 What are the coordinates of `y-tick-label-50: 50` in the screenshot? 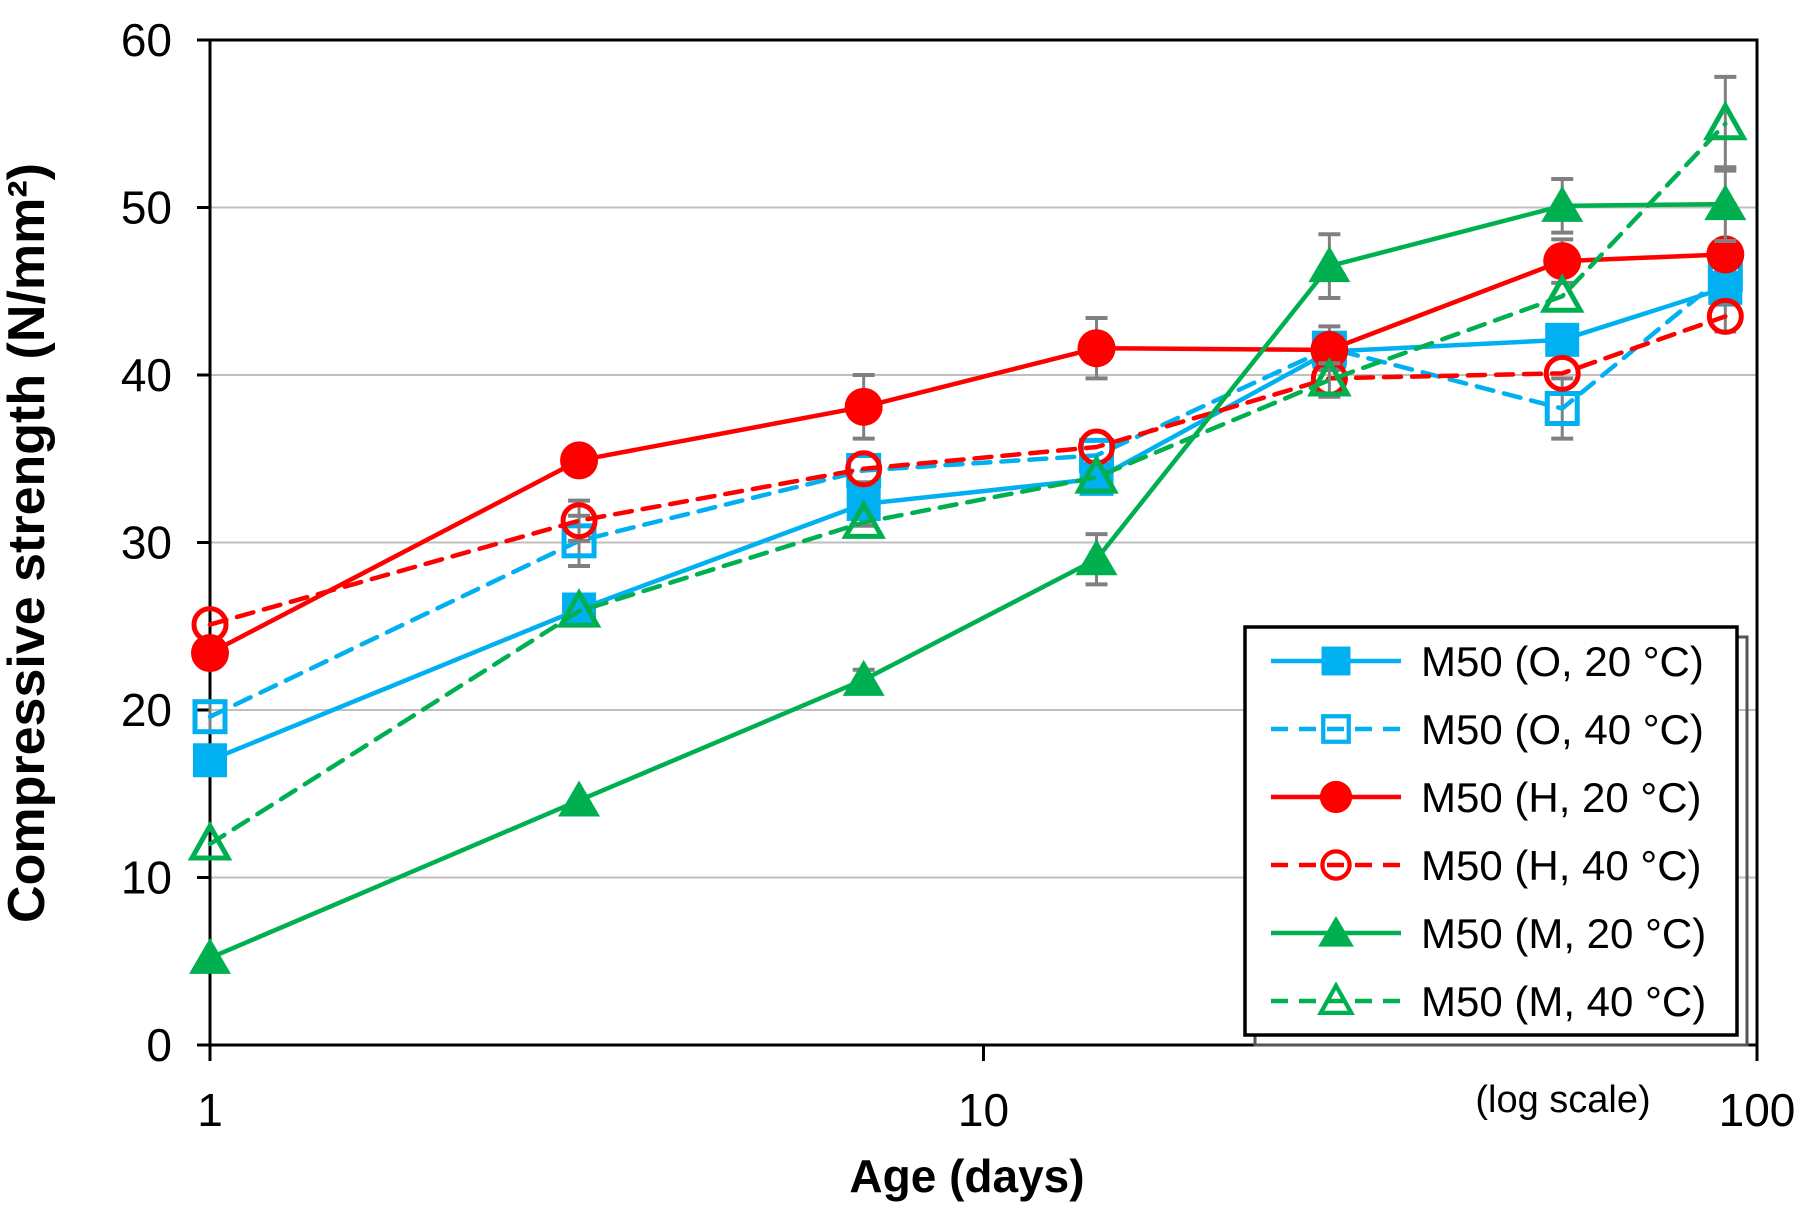 It's located at (146, 208).